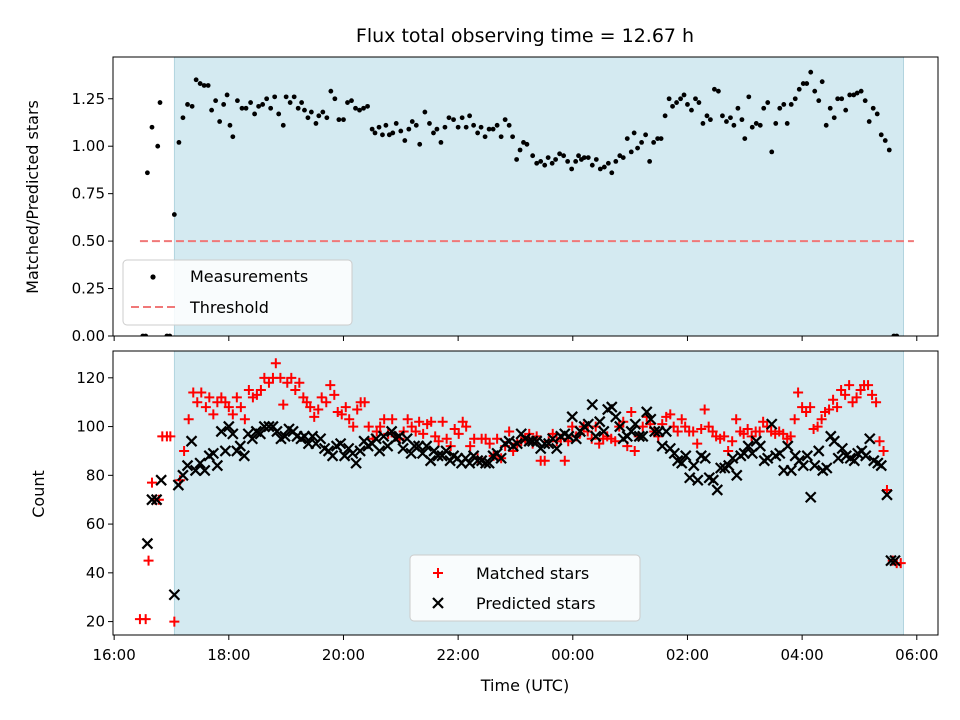 Image resolution: width=960 pixels, height=720 pixels. Describe the element at coordinates (228, 655) in the screenshot. I see `x-tick-label: 18:00` at that location.